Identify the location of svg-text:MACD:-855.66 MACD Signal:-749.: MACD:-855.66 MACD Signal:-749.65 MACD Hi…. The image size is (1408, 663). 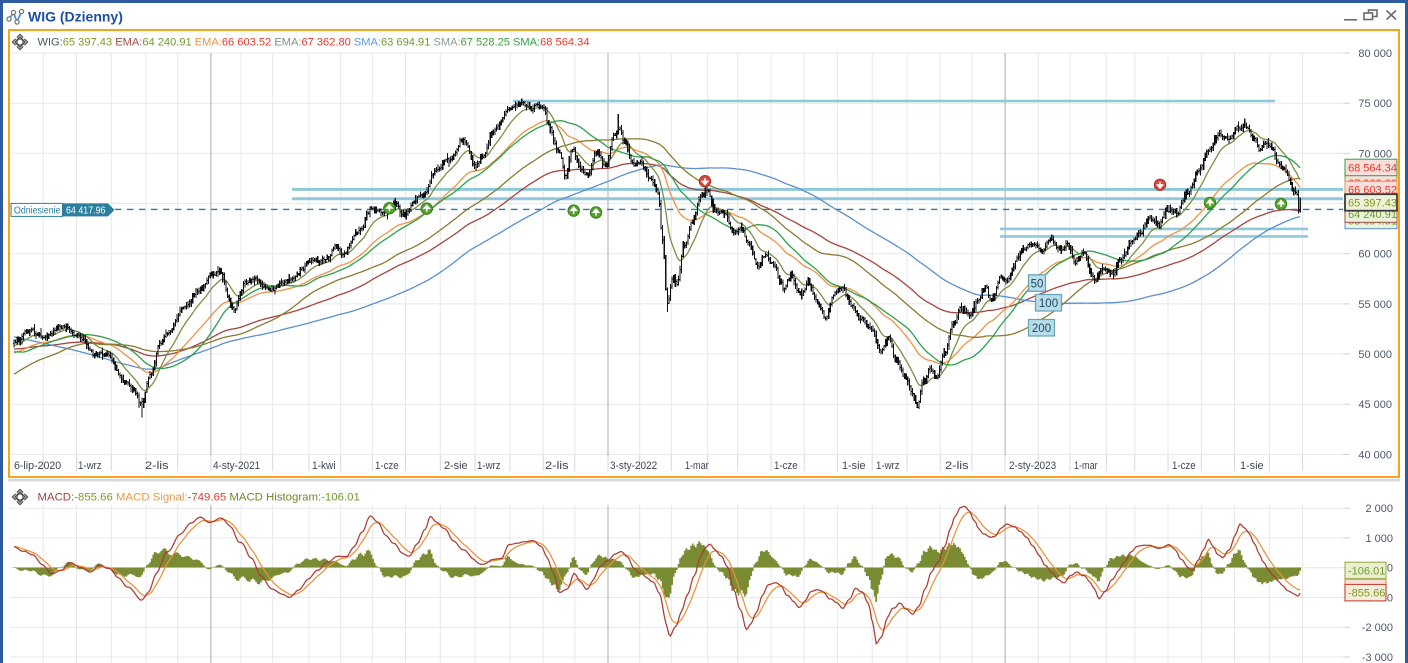
(199, 498).